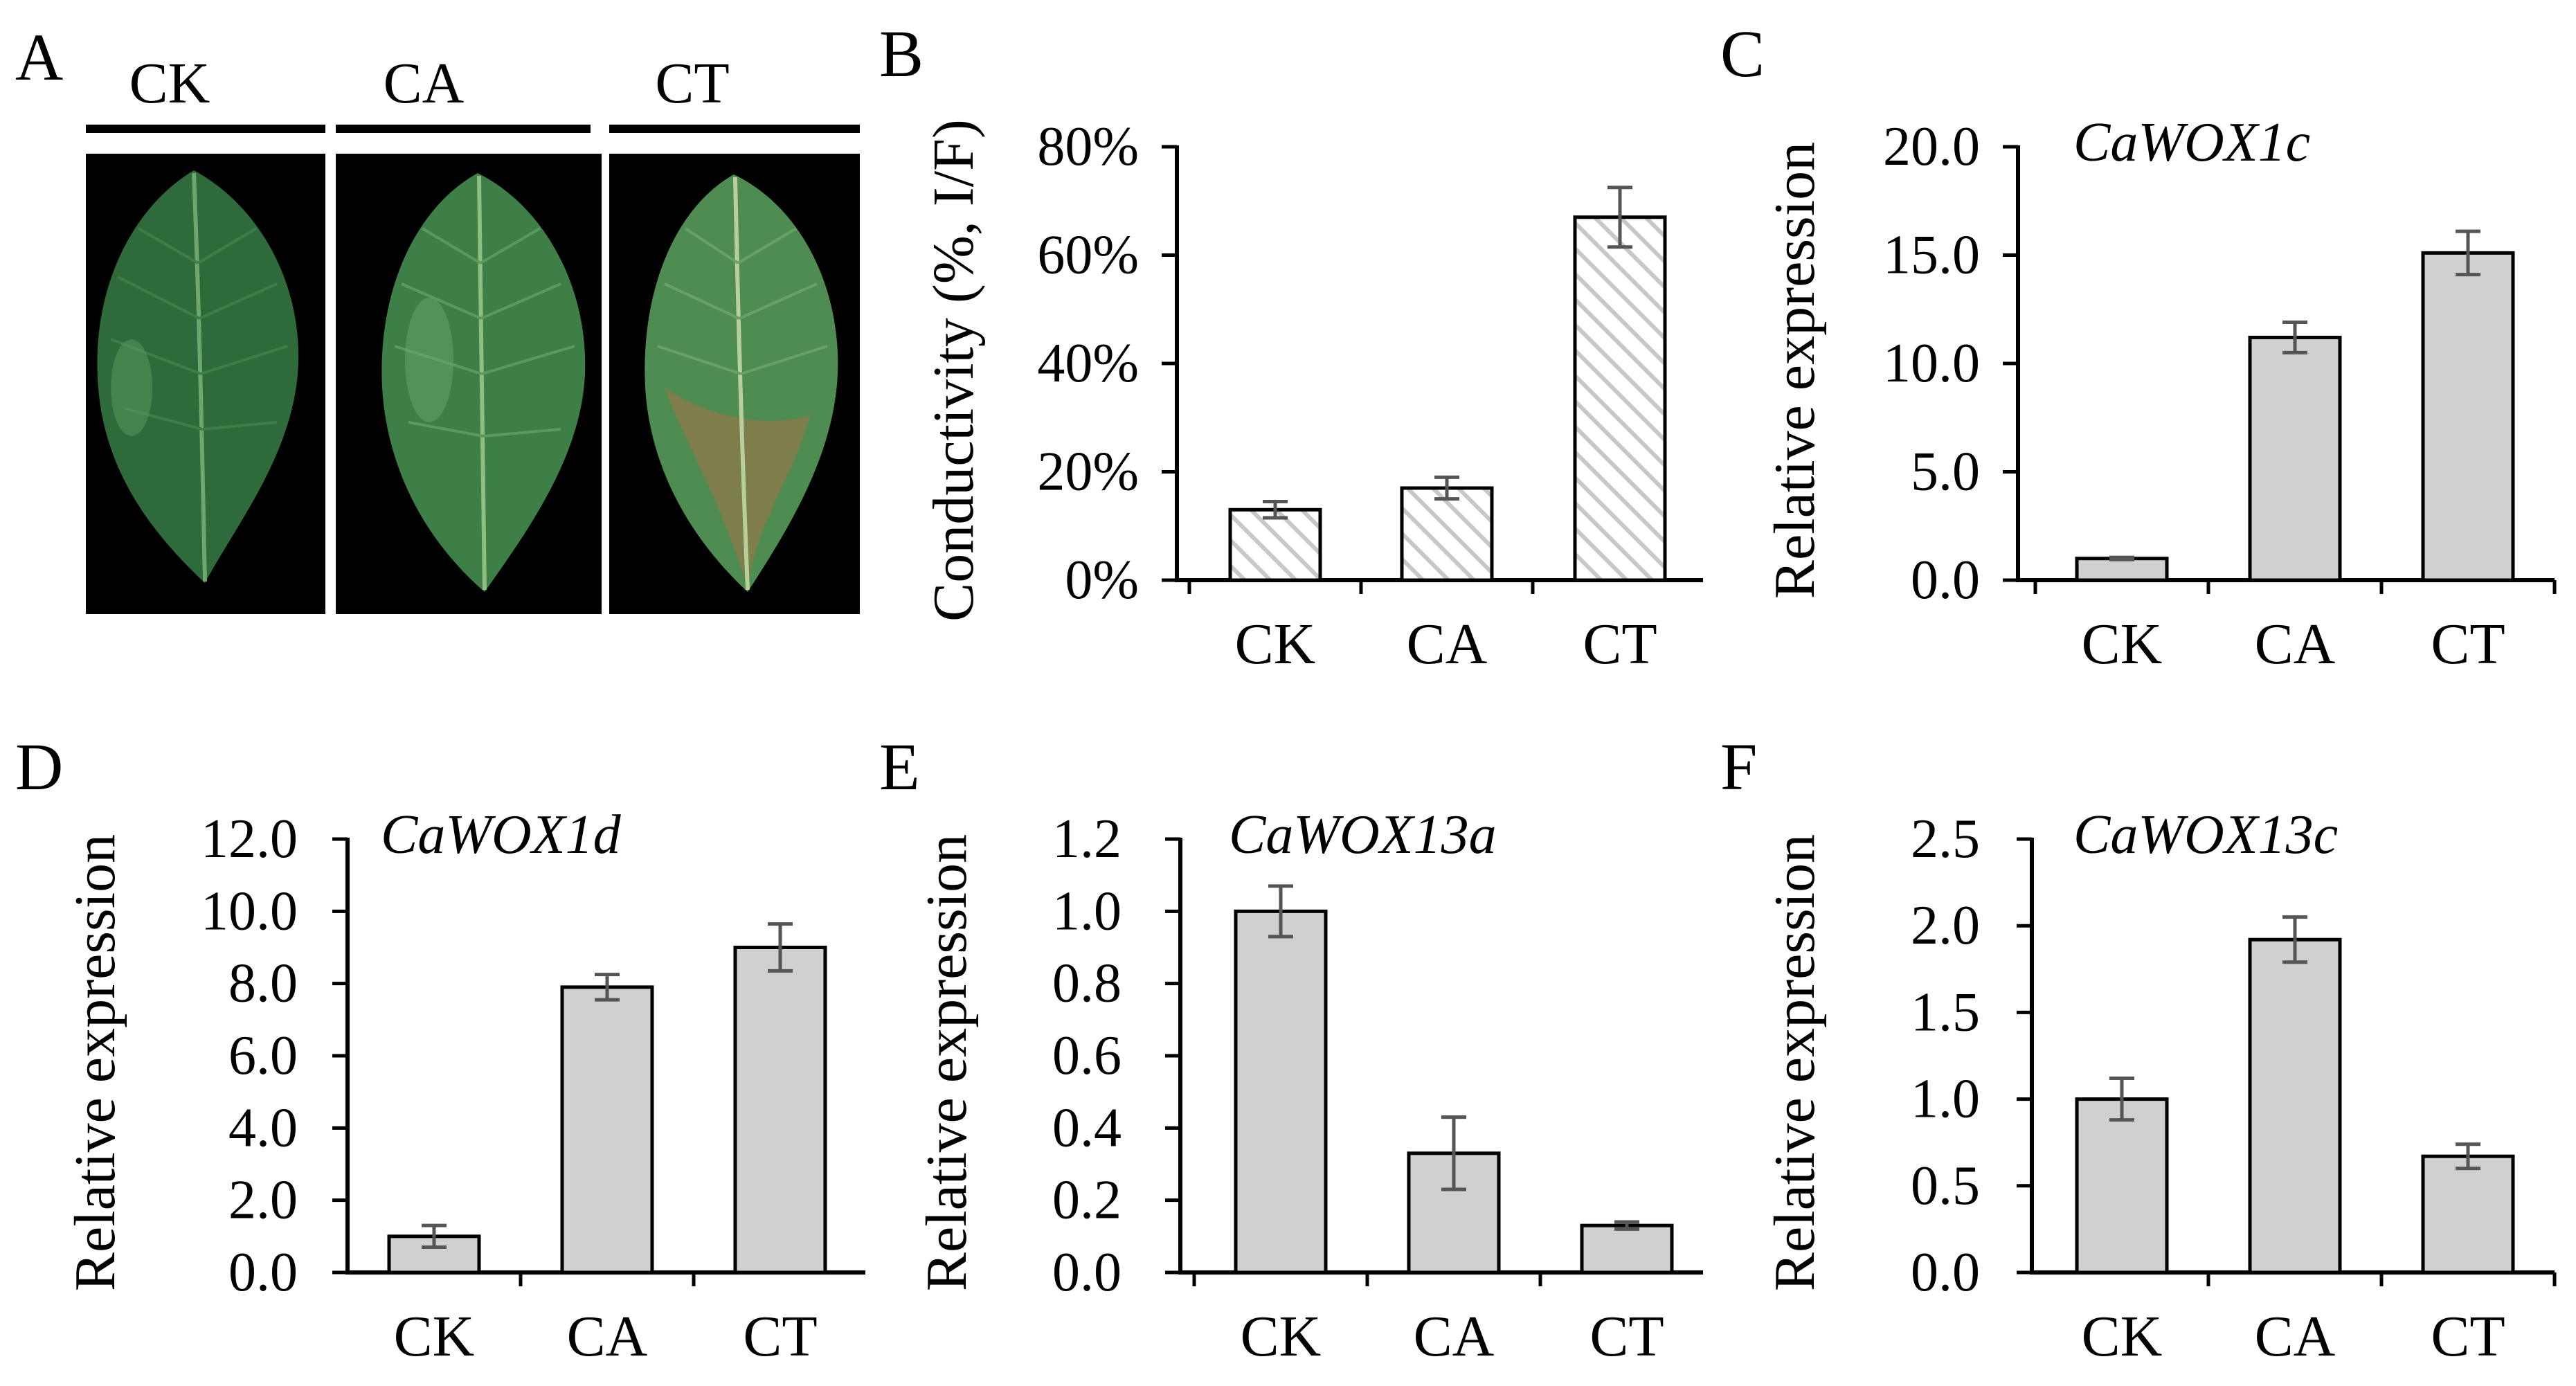 The height and width of the screenshot is (1386, 2576). I want to click on panel-letter-e: E, so click(900, 767).